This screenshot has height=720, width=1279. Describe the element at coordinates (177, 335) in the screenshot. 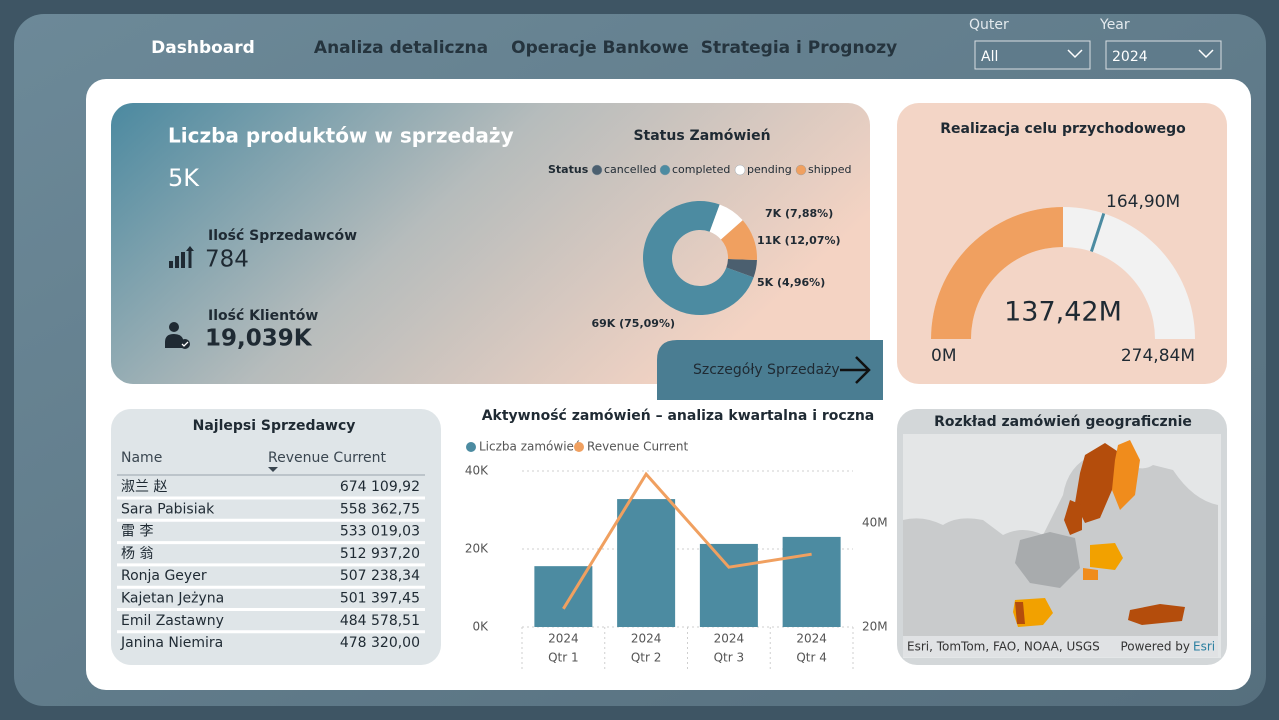

I see `clients-icon` at that location.